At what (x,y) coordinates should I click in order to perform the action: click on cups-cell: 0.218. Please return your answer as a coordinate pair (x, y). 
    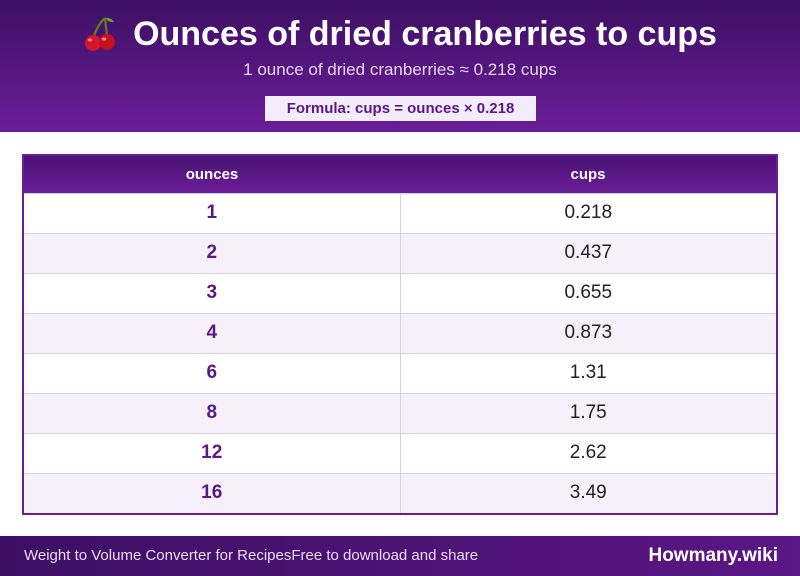
    Looking at the image, I should click on (588, 212).